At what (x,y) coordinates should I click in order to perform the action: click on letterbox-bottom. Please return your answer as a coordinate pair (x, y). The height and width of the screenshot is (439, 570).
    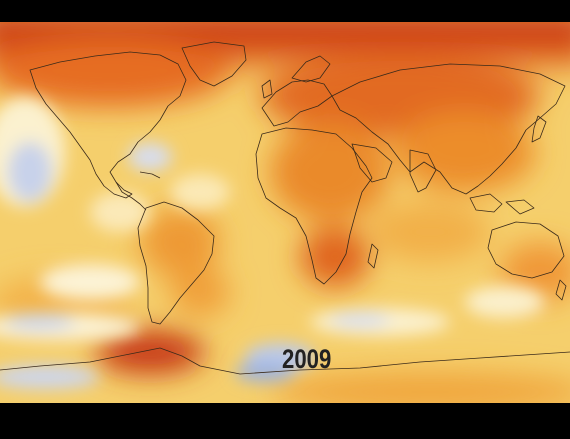
    Looking at the image, I should click on (285, 421).